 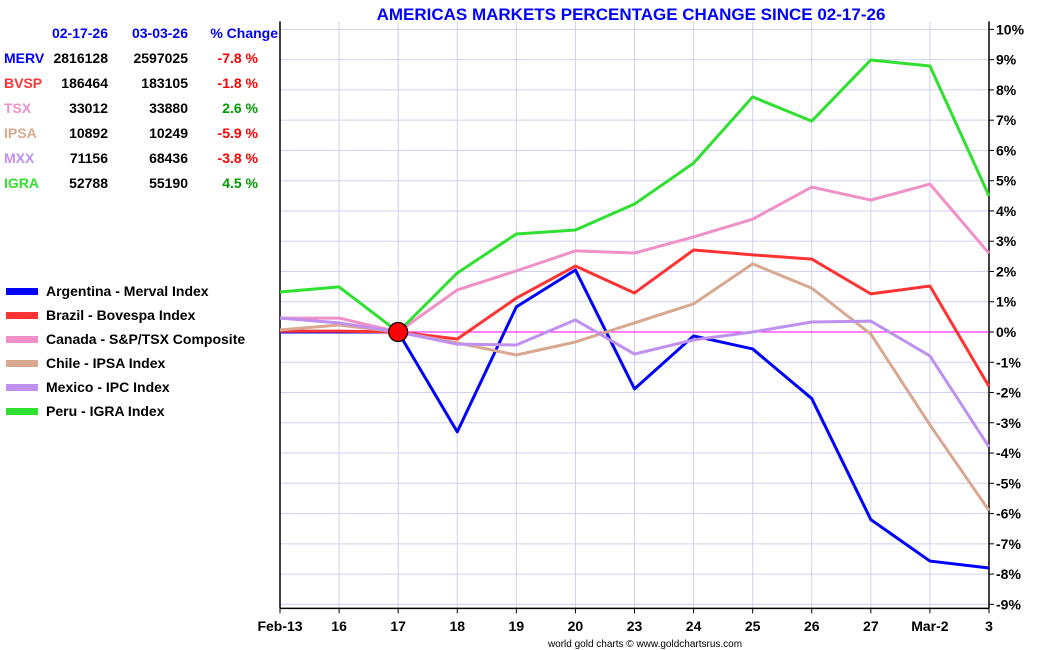 I want to click on table-change-value: -7.8 %, so click(x=237, y=58).